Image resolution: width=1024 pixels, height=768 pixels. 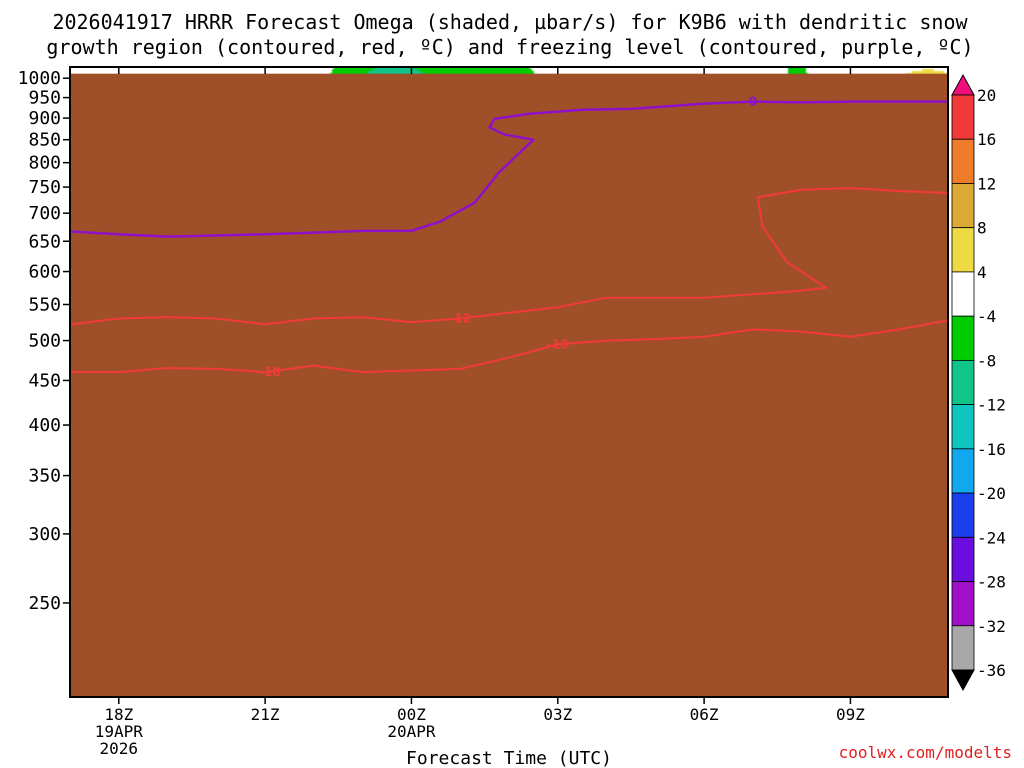 What do you see at coordinates (557, 714) in the screenshot?
I see `x-tick-label: 03Z` at bounding box center [557, 714].